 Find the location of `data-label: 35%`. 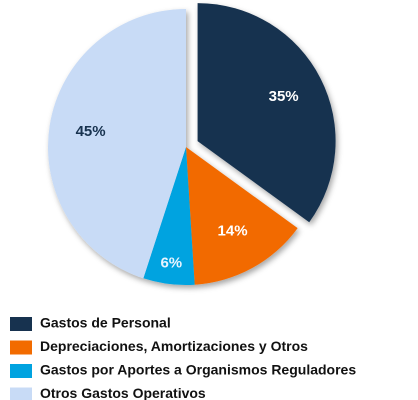

data-label: 35% is located at coordinates (284, 96).